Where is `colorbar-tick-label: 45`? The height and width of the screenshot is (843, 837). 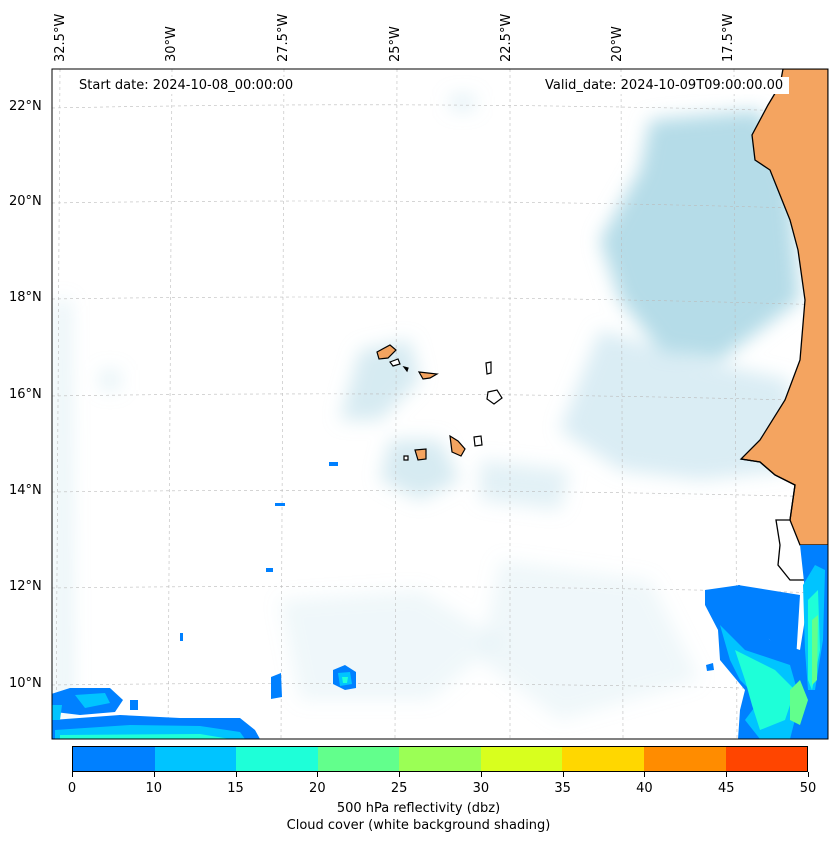 colorbar-tick-label: 45 is located at coordinates (726, 788).